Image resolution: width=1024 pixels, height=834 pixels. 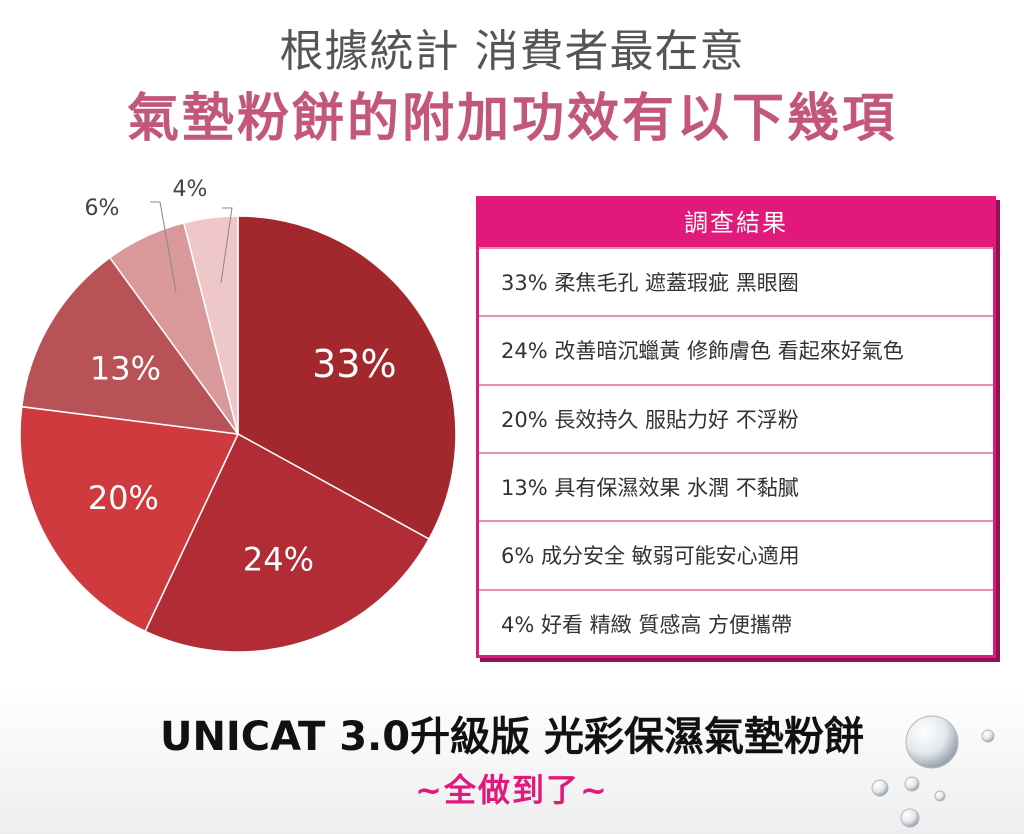 What do you see at coordinates (736, 349) in the screenshot?
I see `result-item: 24% 改善暗沉蠟黃 修飾膚色 看起來好氣色` at bounding box center [736, 349].